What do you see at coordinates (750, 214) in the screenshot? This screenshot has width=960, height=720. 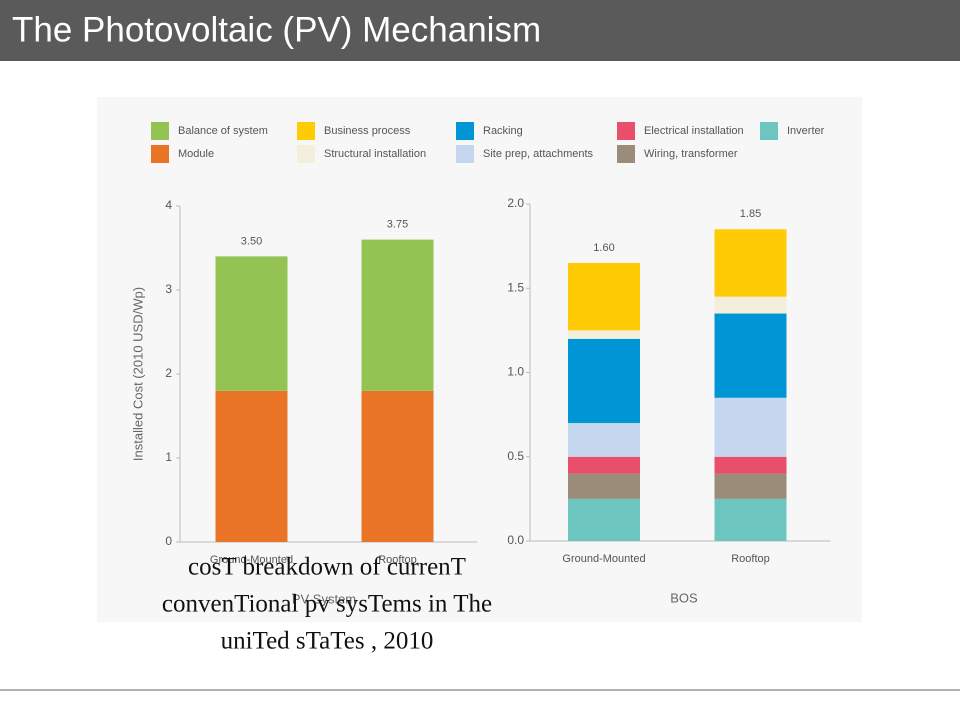 I see `total-label: 1.85` at bounding box center [750, 214].